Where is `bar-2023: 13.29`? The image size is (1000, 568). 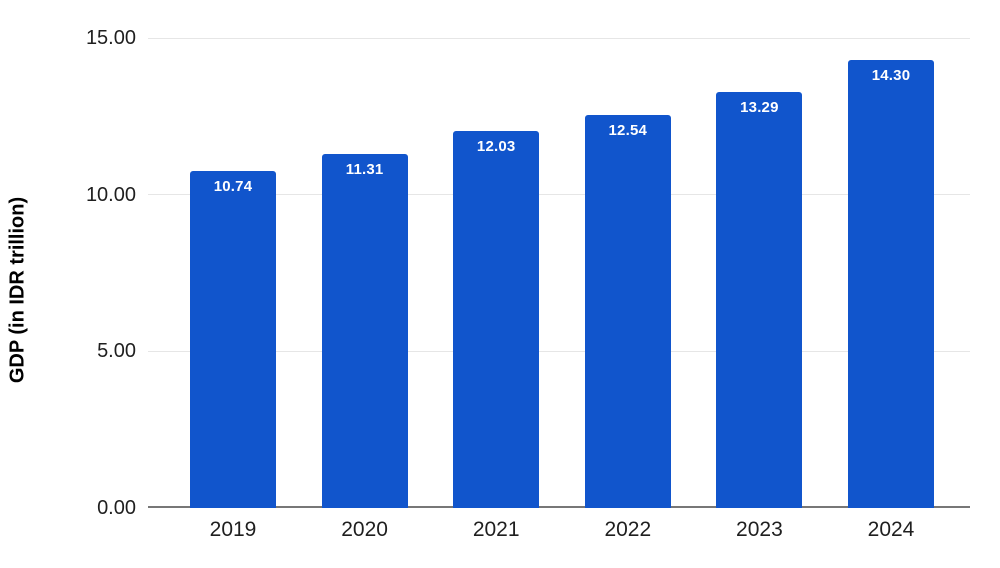 bar-2023: 13.29 is located at coordinates (759, 299).